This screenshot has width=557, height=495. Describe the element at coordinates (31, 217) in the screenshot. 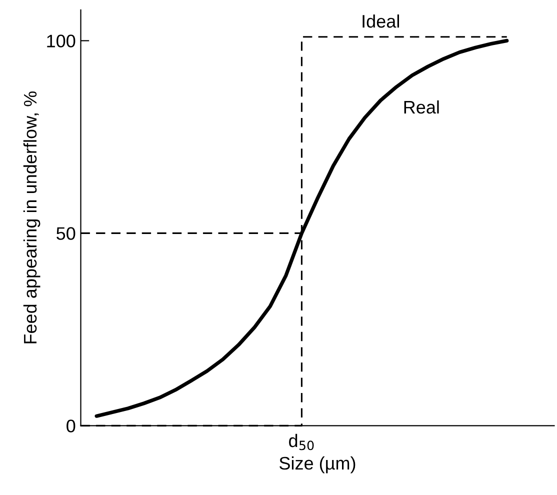

I see `y-axis-title: Feed appearing in underflow, %` at that location.